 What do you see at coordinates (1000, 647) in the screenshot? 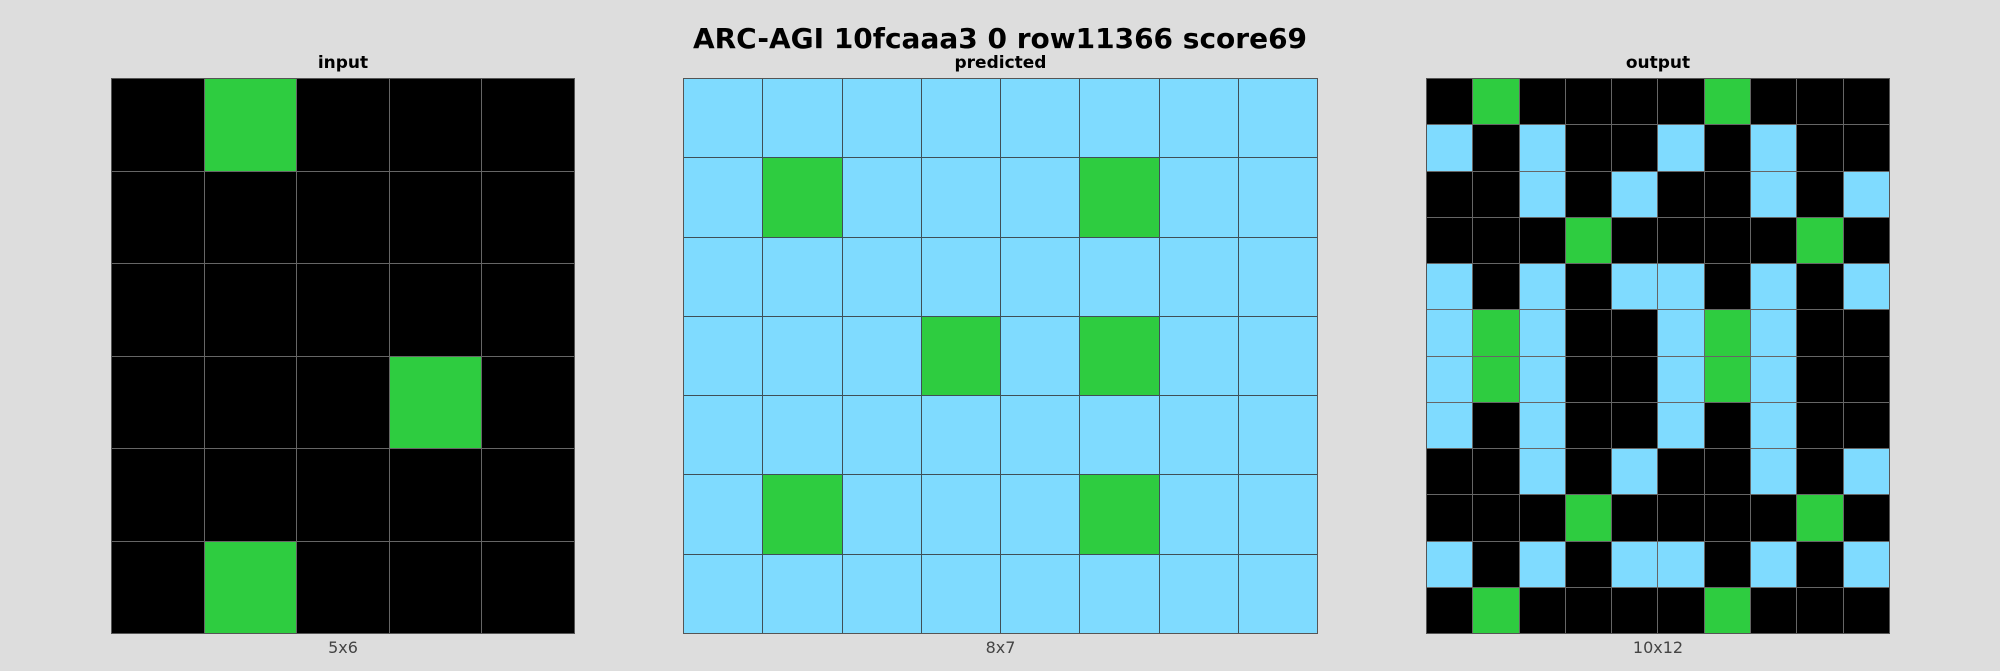
I see `panel-caption-predicted: 8x7` at bounding box center [1000, 647].